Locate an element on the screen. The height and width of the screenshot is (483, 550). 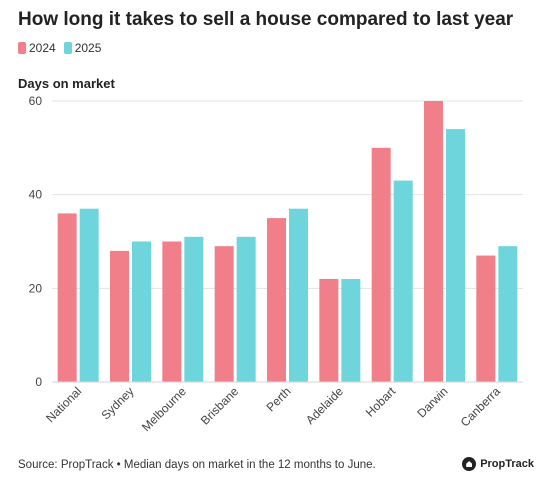
x-tick-label: Perth is located at coordinates (278, 399).